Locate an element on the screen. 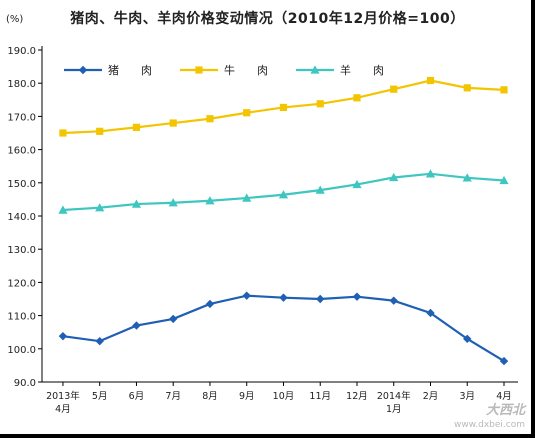  x-tick-label: 2月 is located at coordinates (431, 396).